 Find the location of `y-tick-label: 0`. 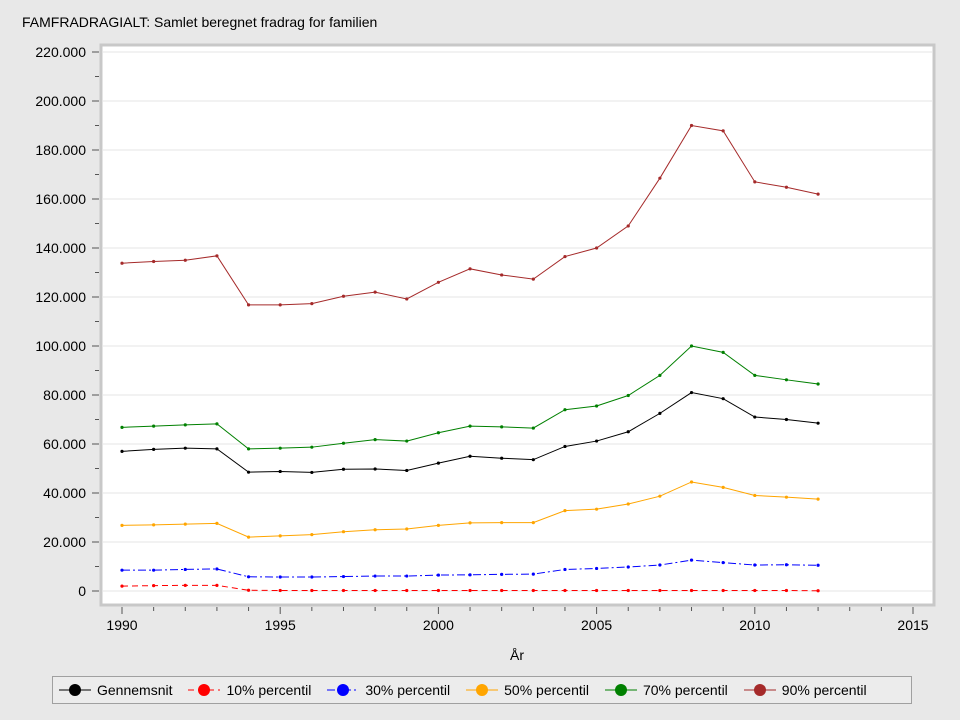

y-tick-label: 0 is located at coordinates (82, 591).